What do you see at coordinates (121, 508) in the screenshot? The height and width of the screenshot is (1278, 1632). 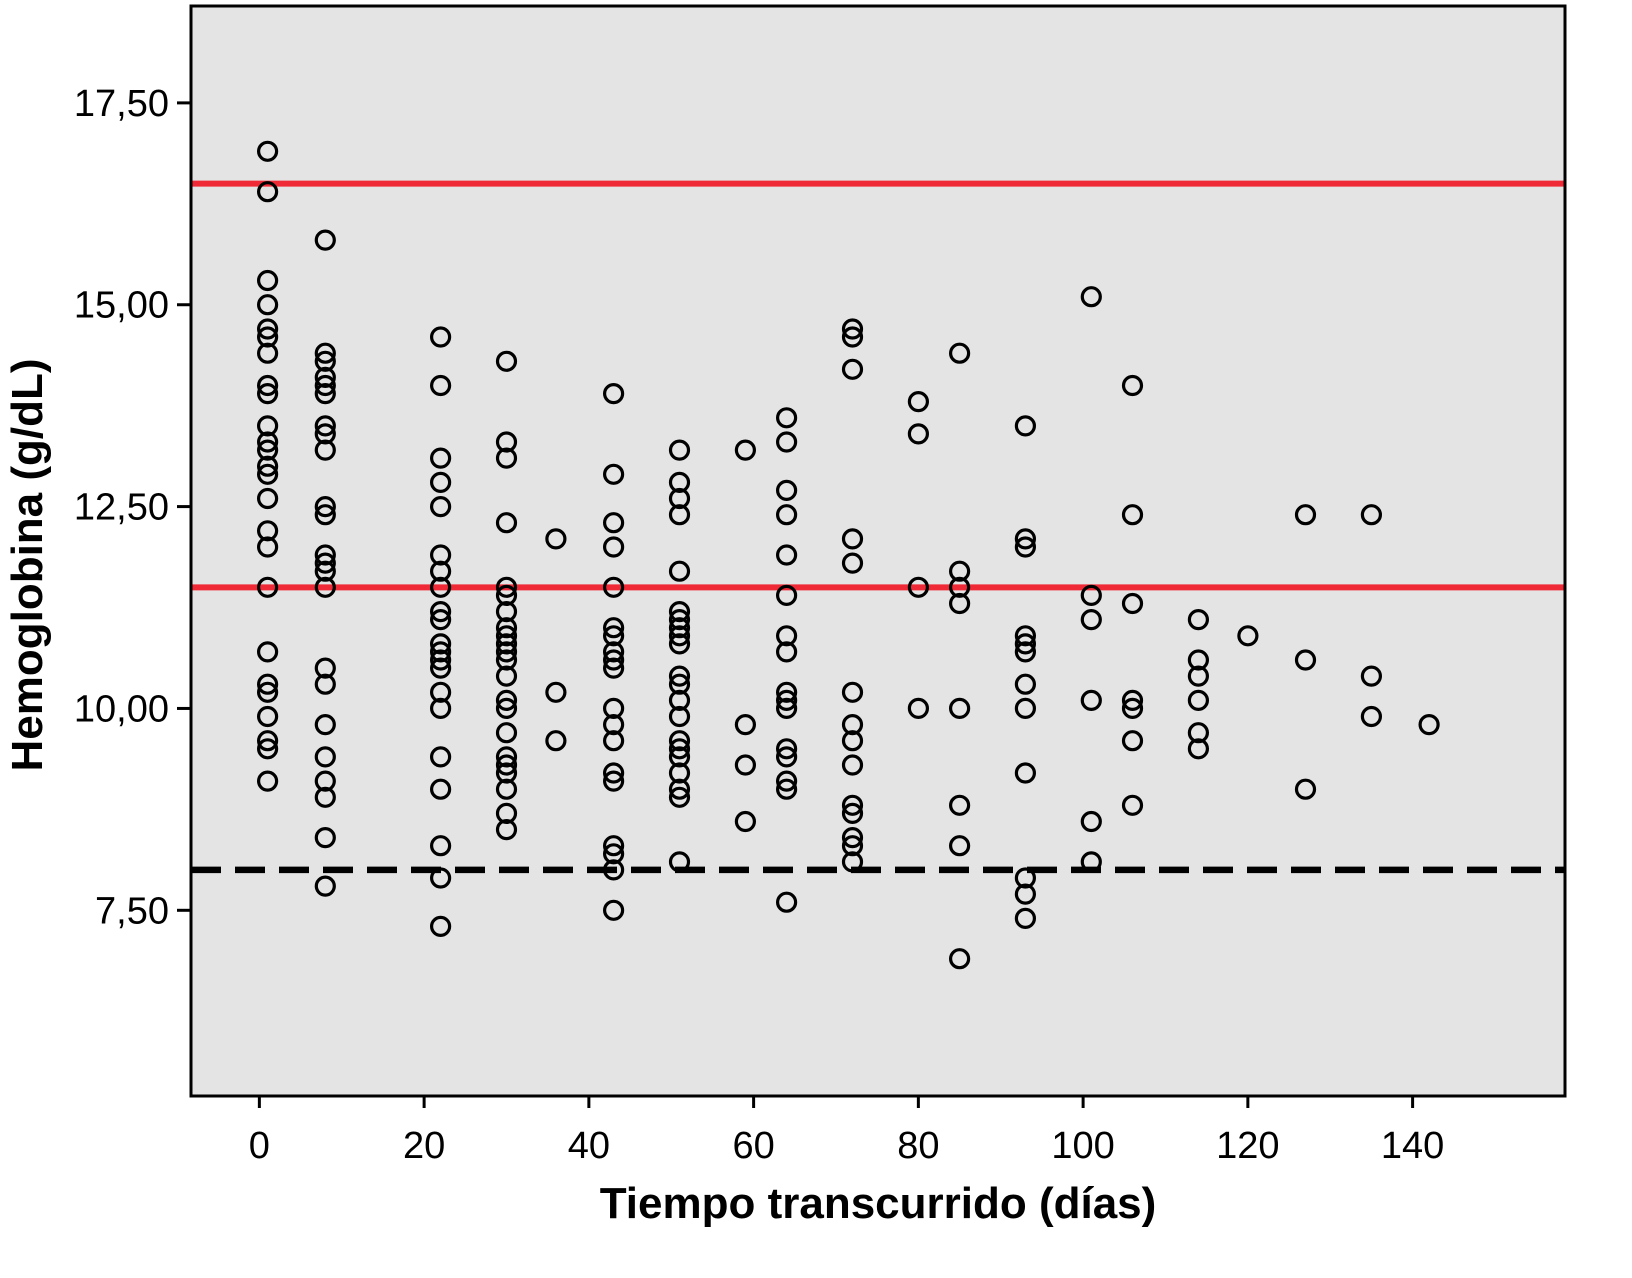 I see `y-tick-label: 12,50` at bounding box center [121, 508].